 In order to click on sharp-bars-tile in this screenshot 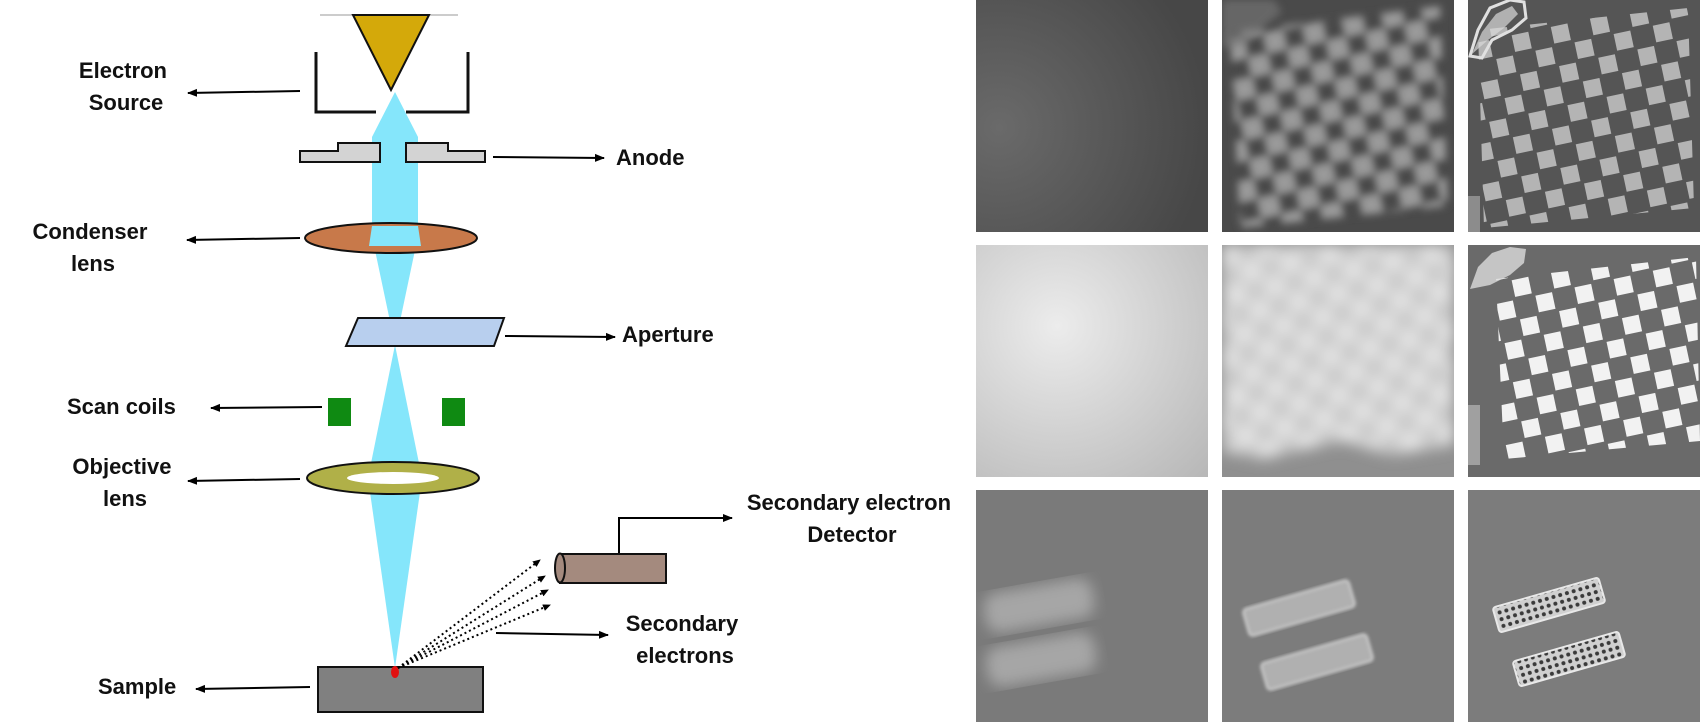, I will do `click(1584, 606)`.